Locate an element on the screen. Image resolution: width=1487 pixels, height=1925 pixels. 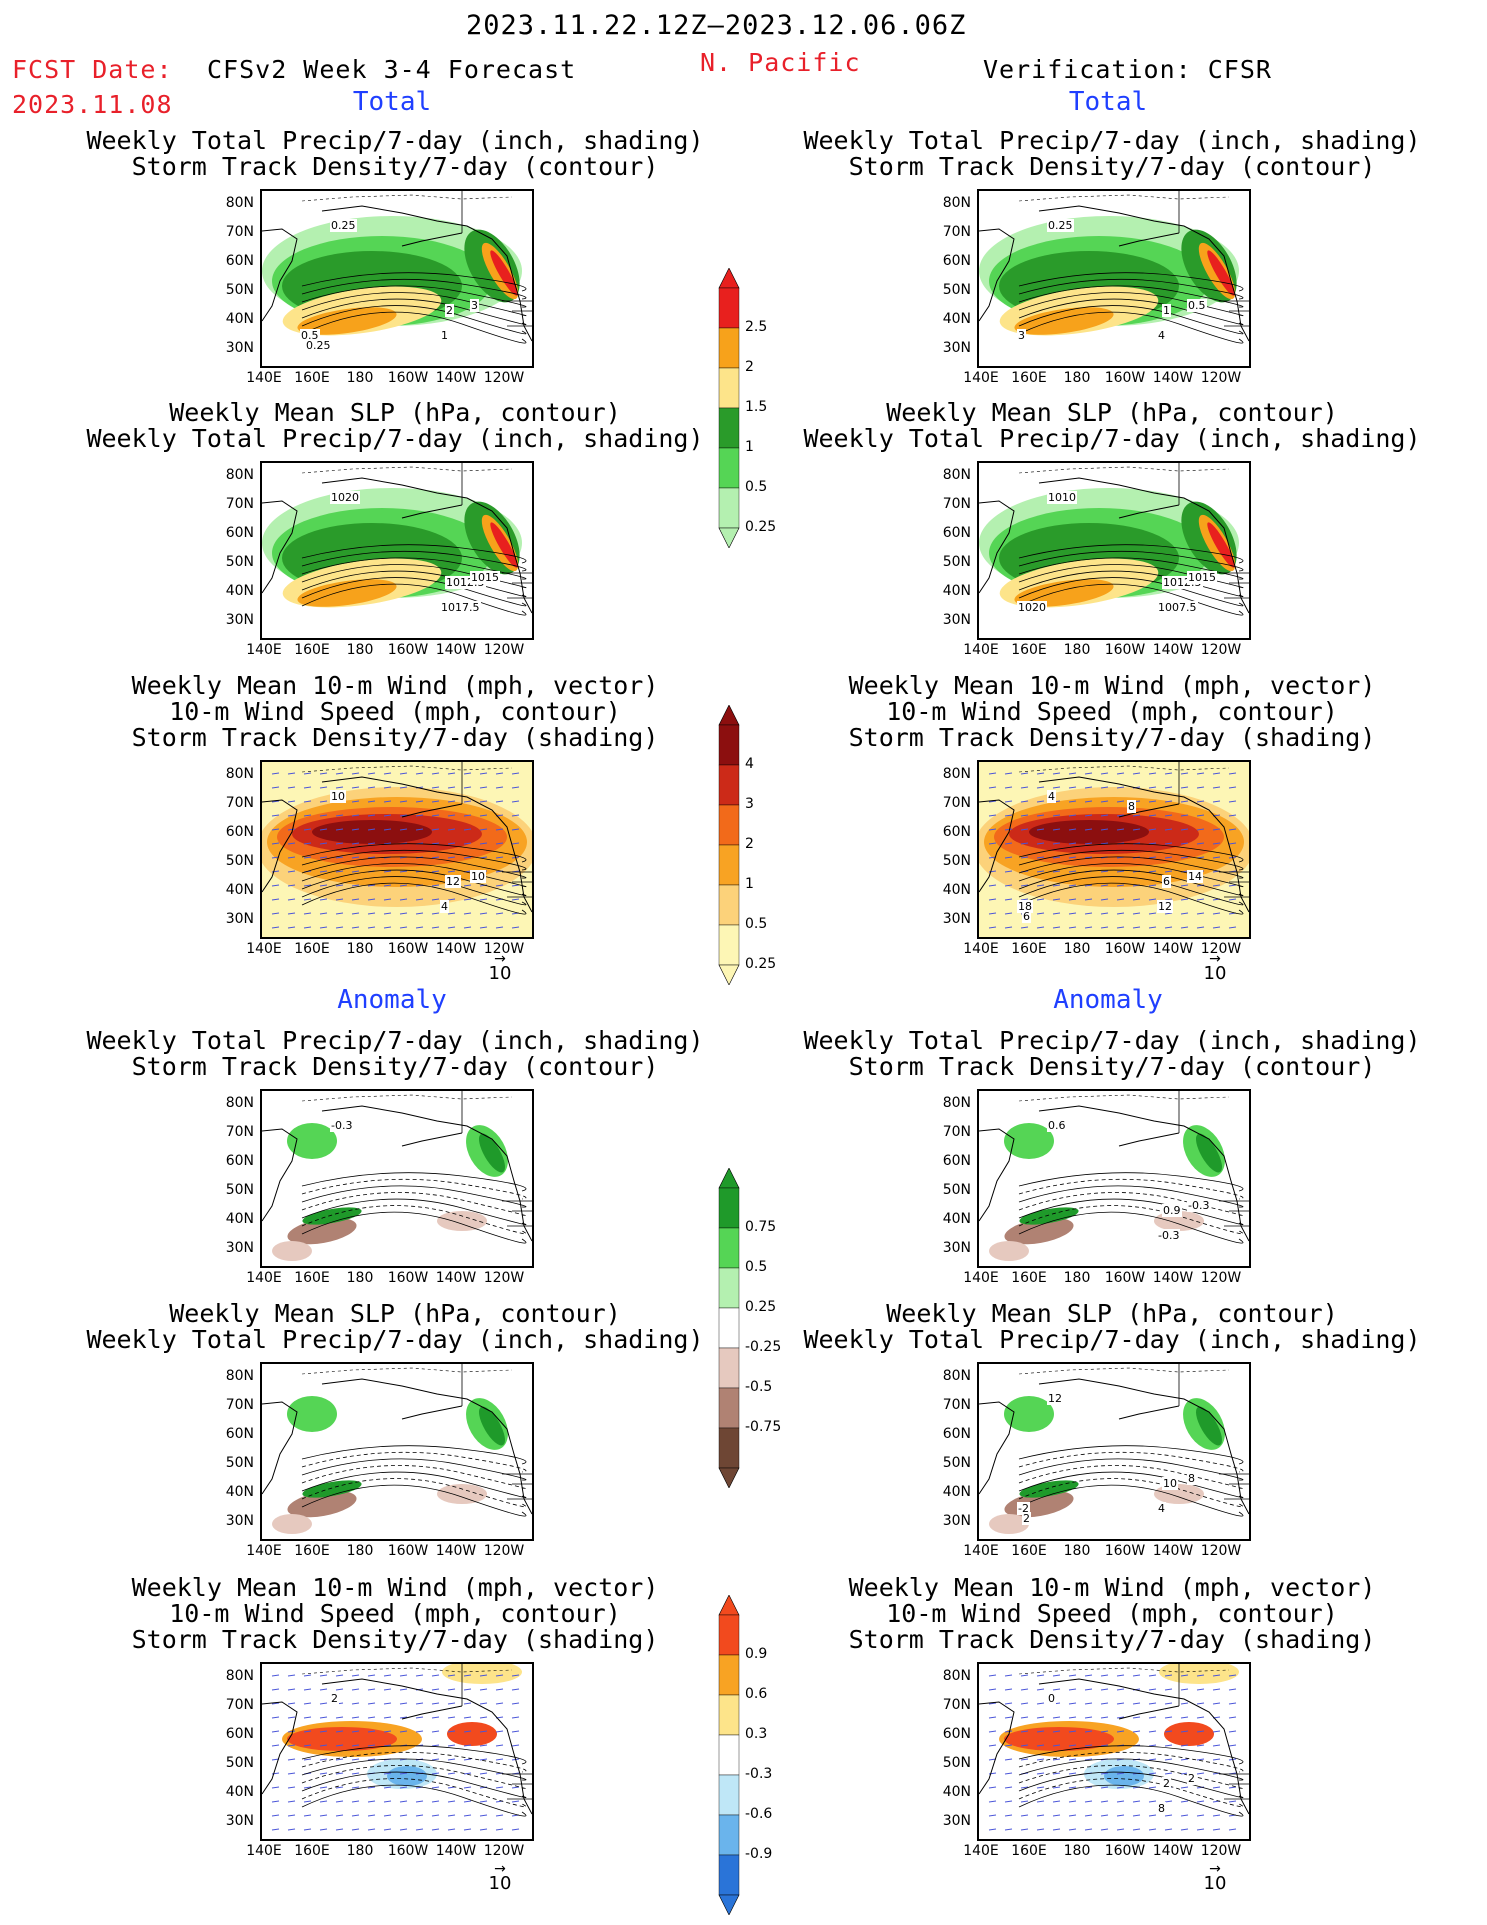
colorbar-tick-label: 3 is located at coordinates (749, 804).